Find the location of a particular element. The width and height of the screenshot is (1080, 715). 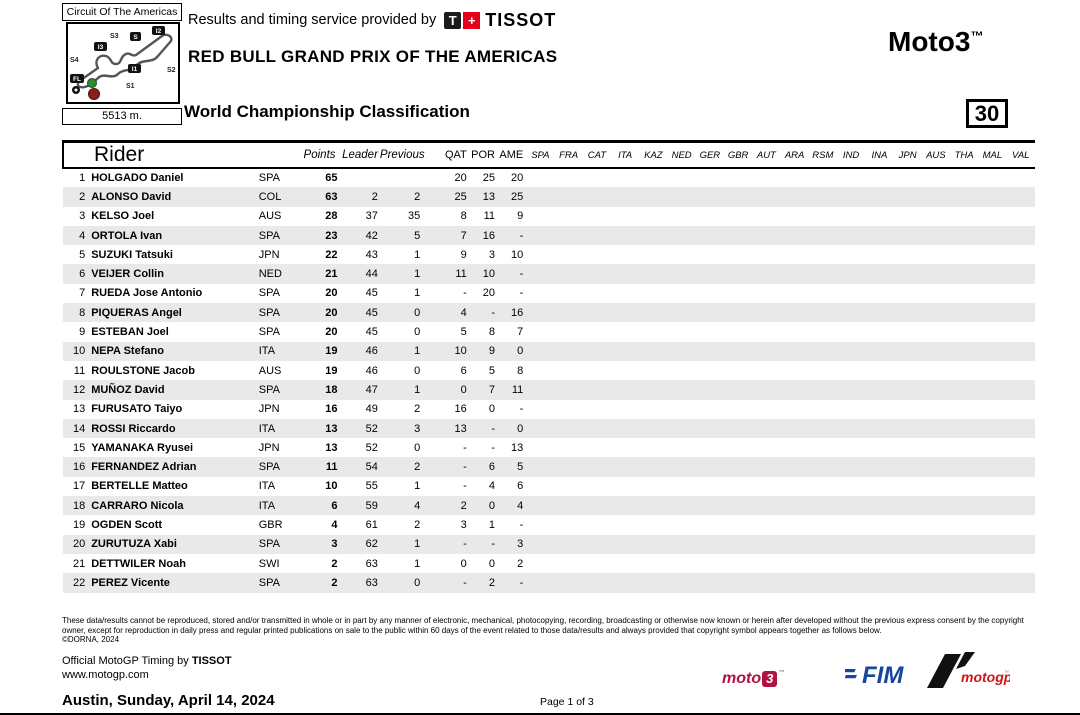

cell-position: 3 is located at coordinates (82, 216).